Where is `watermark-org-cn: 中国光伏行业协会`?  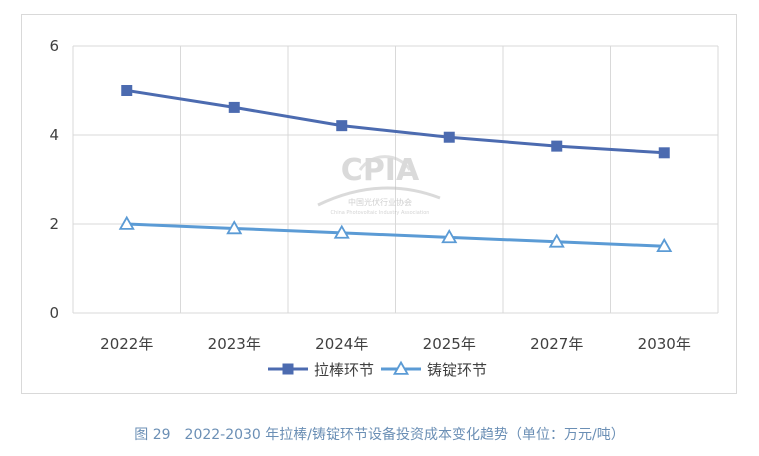
watermark-org-cn: 中国光伏行业协会 is located at coordinates (380, 202).